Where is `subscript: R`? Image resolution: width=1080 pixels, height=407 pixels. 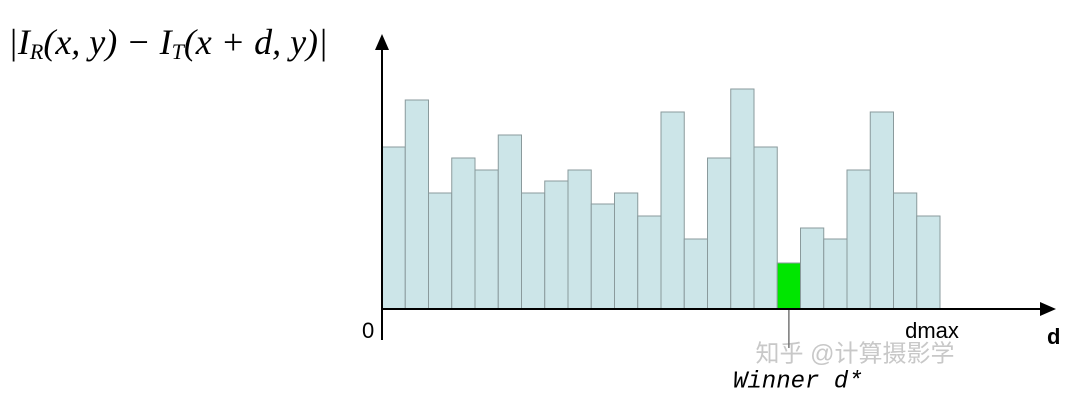
subscript: R is located at coordinates (36, 51).